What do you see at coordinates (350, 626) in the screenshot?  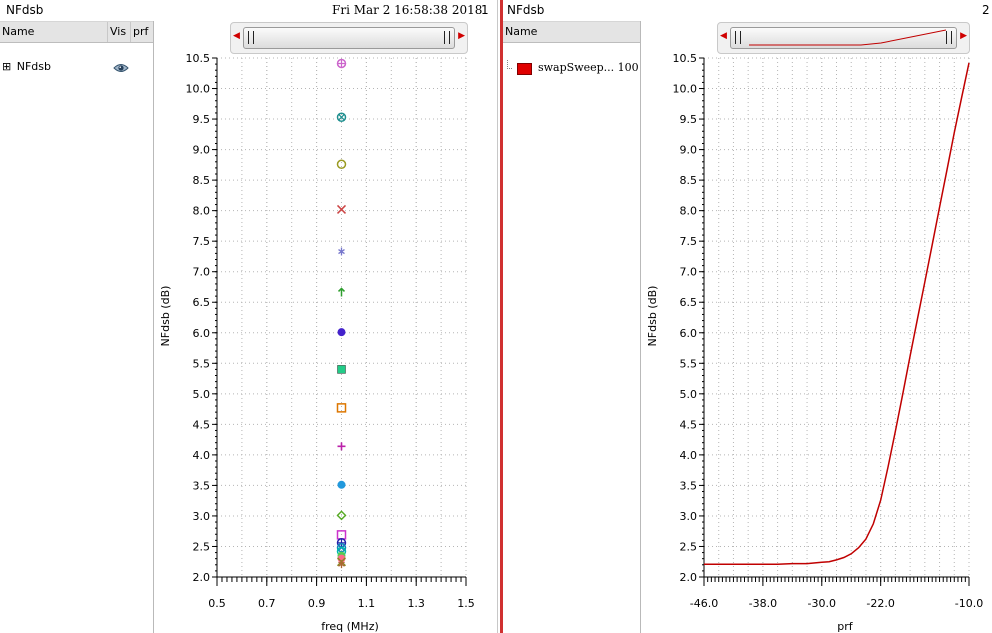 I see `x-axis-label: freq (MHz)` at bounding box center [350, 626].